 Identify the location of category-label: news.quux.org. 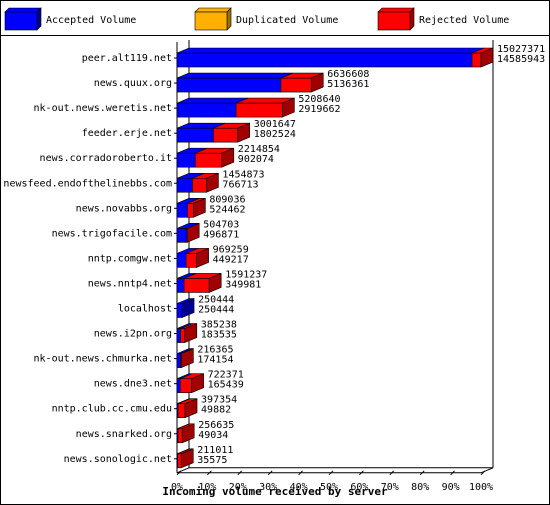
(133, 83).